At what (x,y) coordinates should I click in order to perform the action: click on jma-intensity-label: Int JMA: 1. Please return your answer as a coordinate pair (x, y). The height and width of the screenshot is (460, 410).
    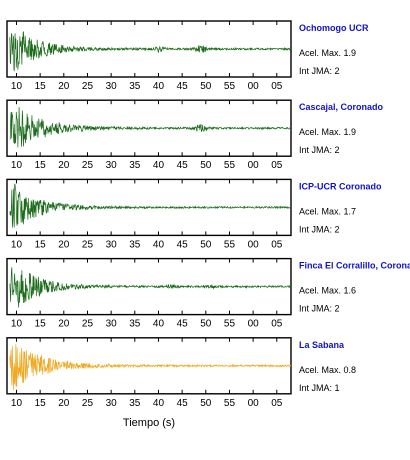
    Looking at the image, I should click on (319, 388).